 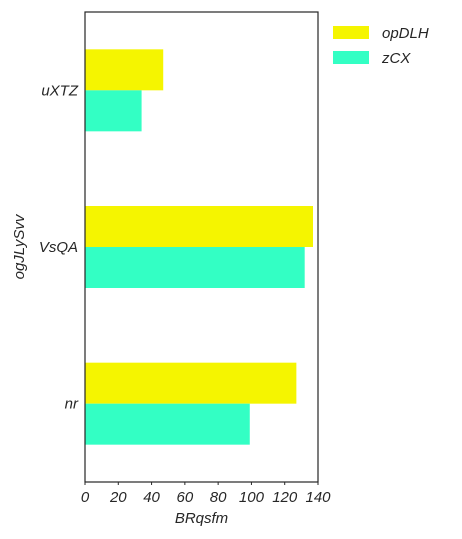 What do you see at coordinates (167, 424) in the screenshot?
I see `bar-zCX-nr` at bounding box center [167, 424].